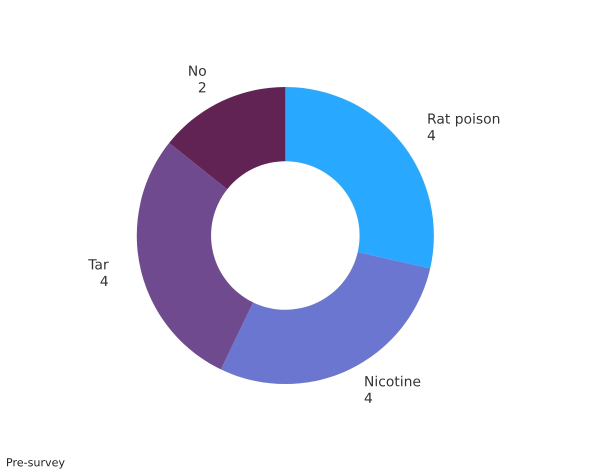  What do you see at coordinates (36, 463) in the screenshot?
I see `text: Pre-survey` at bounding box center [36, 463].